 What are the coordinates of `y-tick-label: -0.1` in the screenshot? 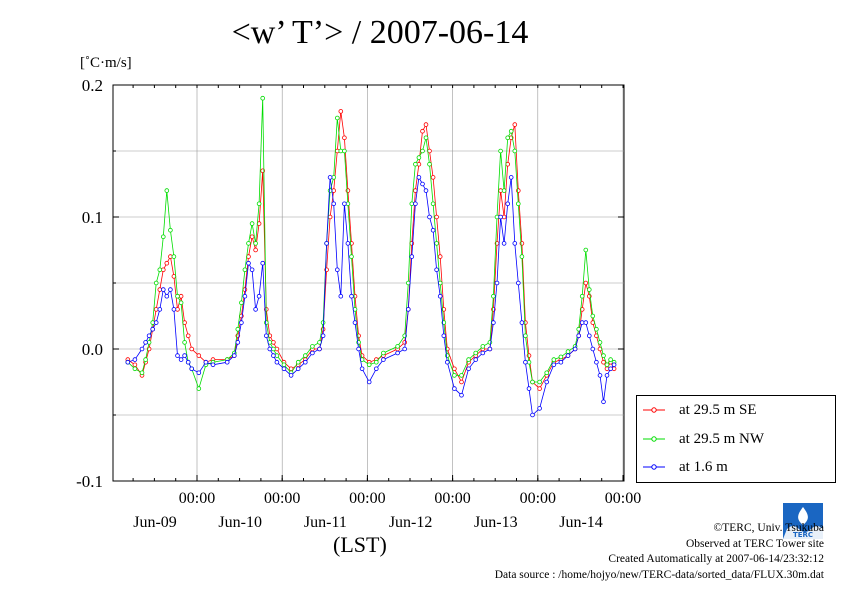 It's located at (89, 481).